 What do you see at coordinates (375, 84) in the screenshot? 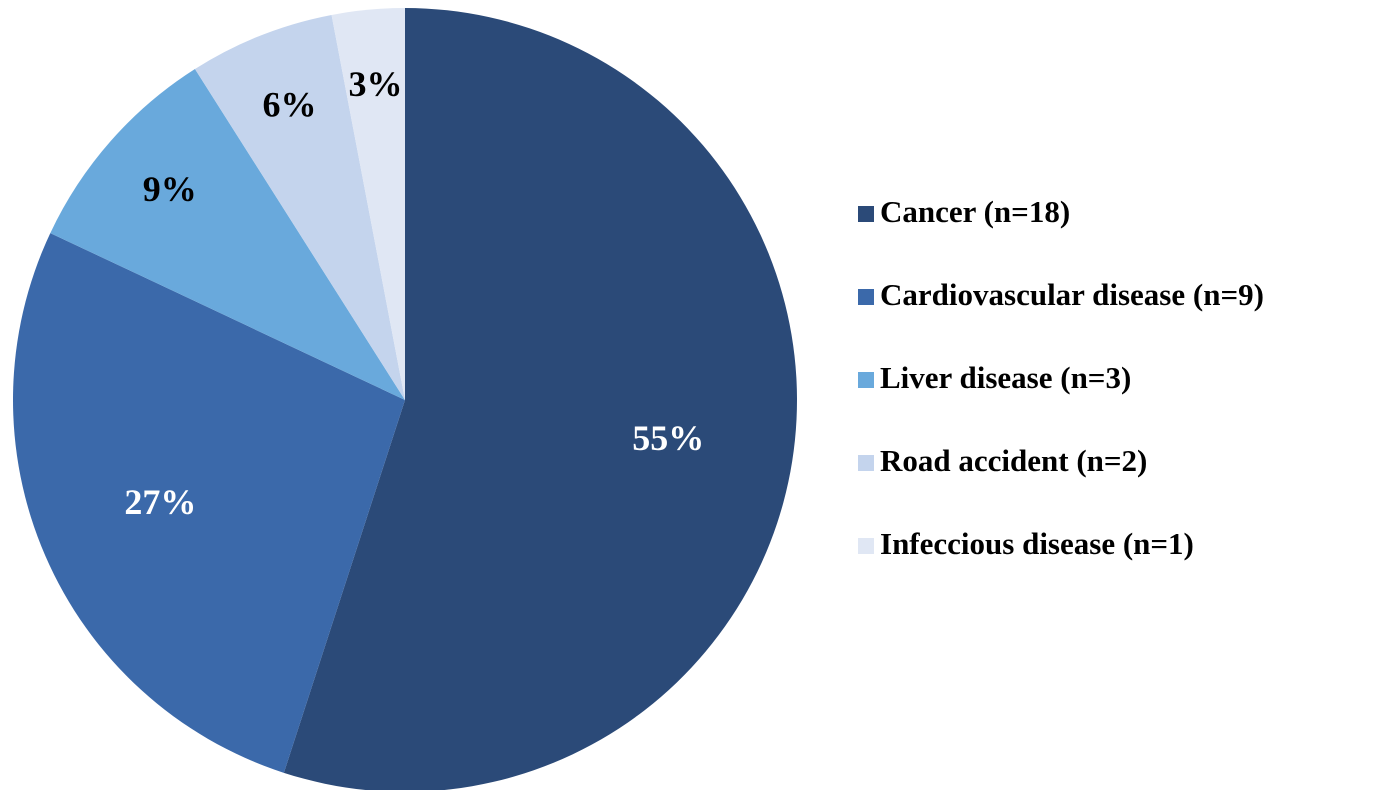
I see `data-label: 3%` at bounding box center [375, 84].